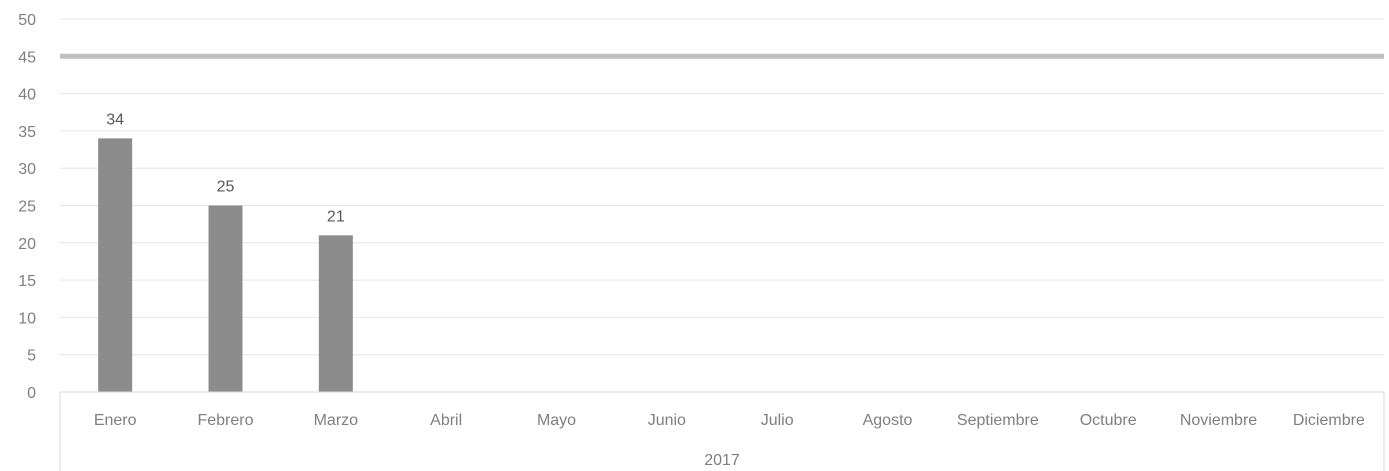  What do you see at coordinates (27, 57) in the screenshot?
I see `y-tick-label-45: 45` at bounding box center [27, 57].